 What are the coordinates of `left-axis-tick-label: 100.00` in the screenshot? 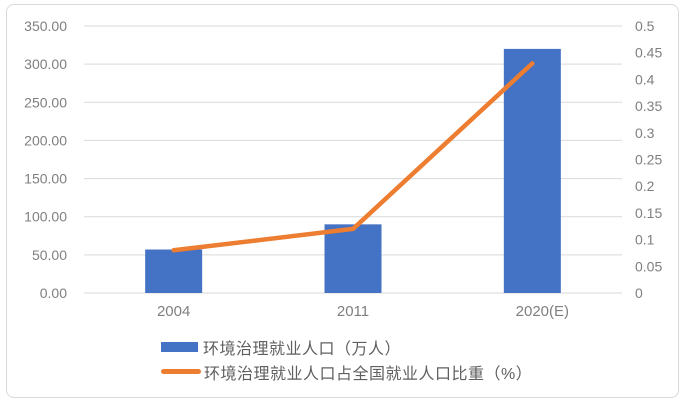 It's located at (45, 217).